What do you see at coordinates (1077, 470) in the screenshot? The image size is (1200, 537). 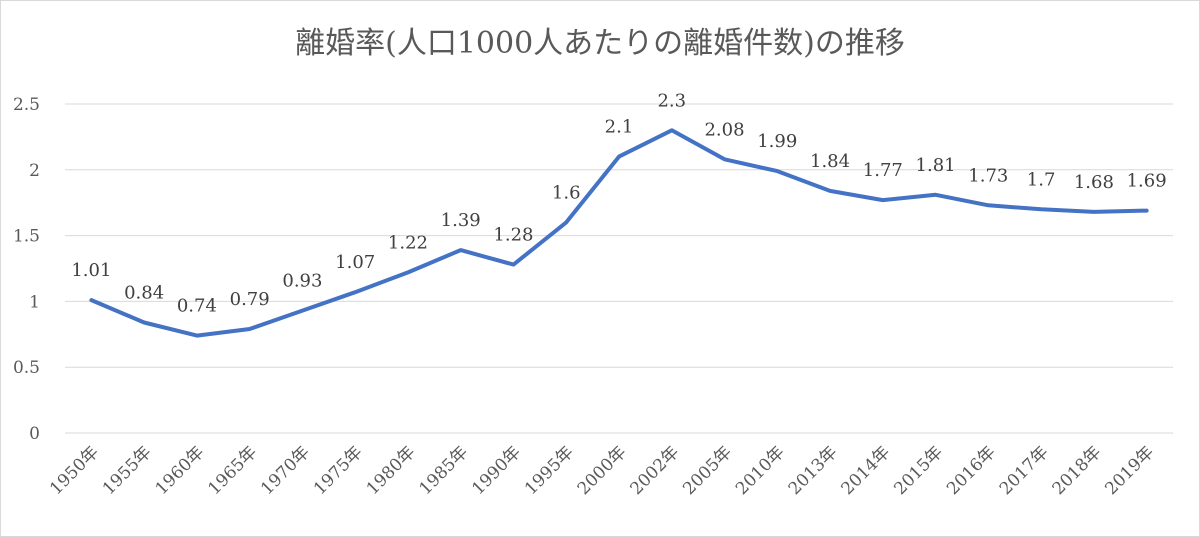 I see `x-tick-label: 2018年` at bounding box center [1077, 470].